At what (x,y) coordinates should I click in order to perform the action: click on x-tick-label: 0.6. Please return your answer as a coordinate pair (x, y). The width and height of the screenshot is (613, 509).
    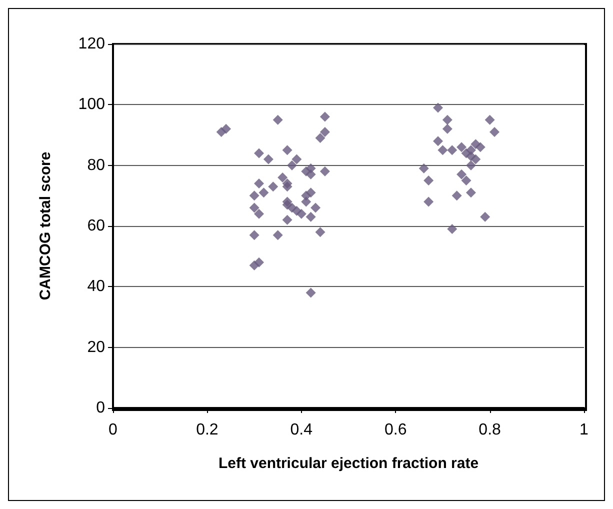
    Looking at the image, I should click on (395, 430).